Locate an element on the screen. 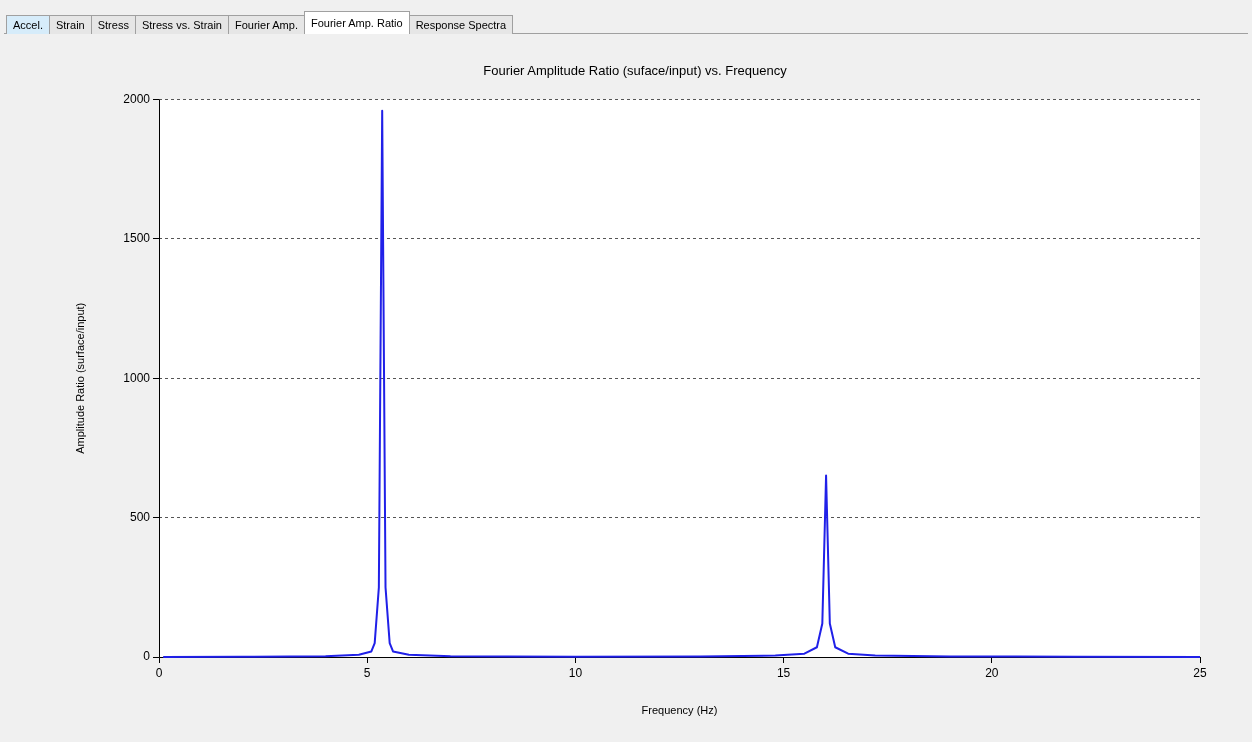  text: Fourier Amp. is located at coordinates (266, 24).